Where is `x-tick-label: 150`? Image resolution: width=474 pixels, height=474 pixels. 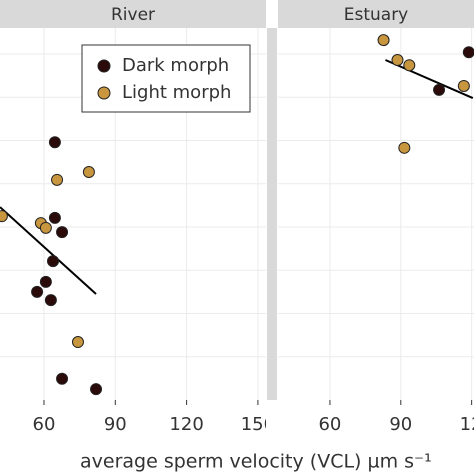 x-tick-label: 150 is located at coordinates (258, 424).